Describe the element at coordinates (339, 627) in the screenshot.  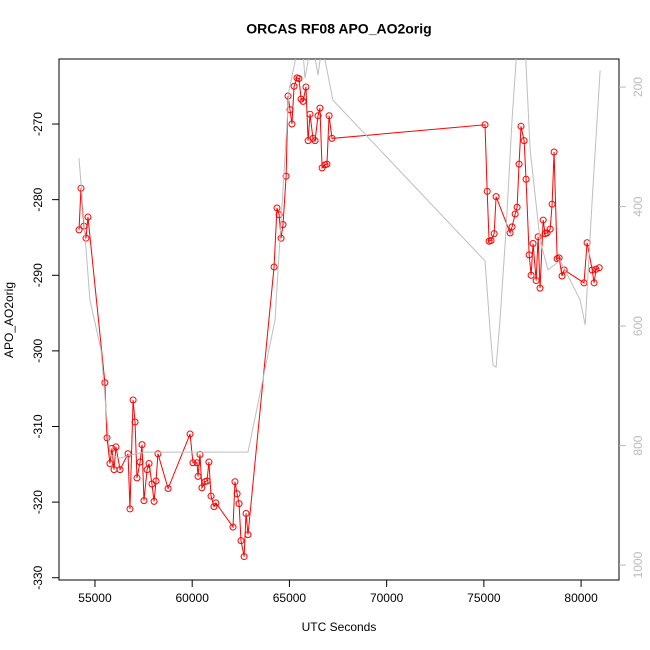
I see `x-axis-label: UTC Seconds` at that location.